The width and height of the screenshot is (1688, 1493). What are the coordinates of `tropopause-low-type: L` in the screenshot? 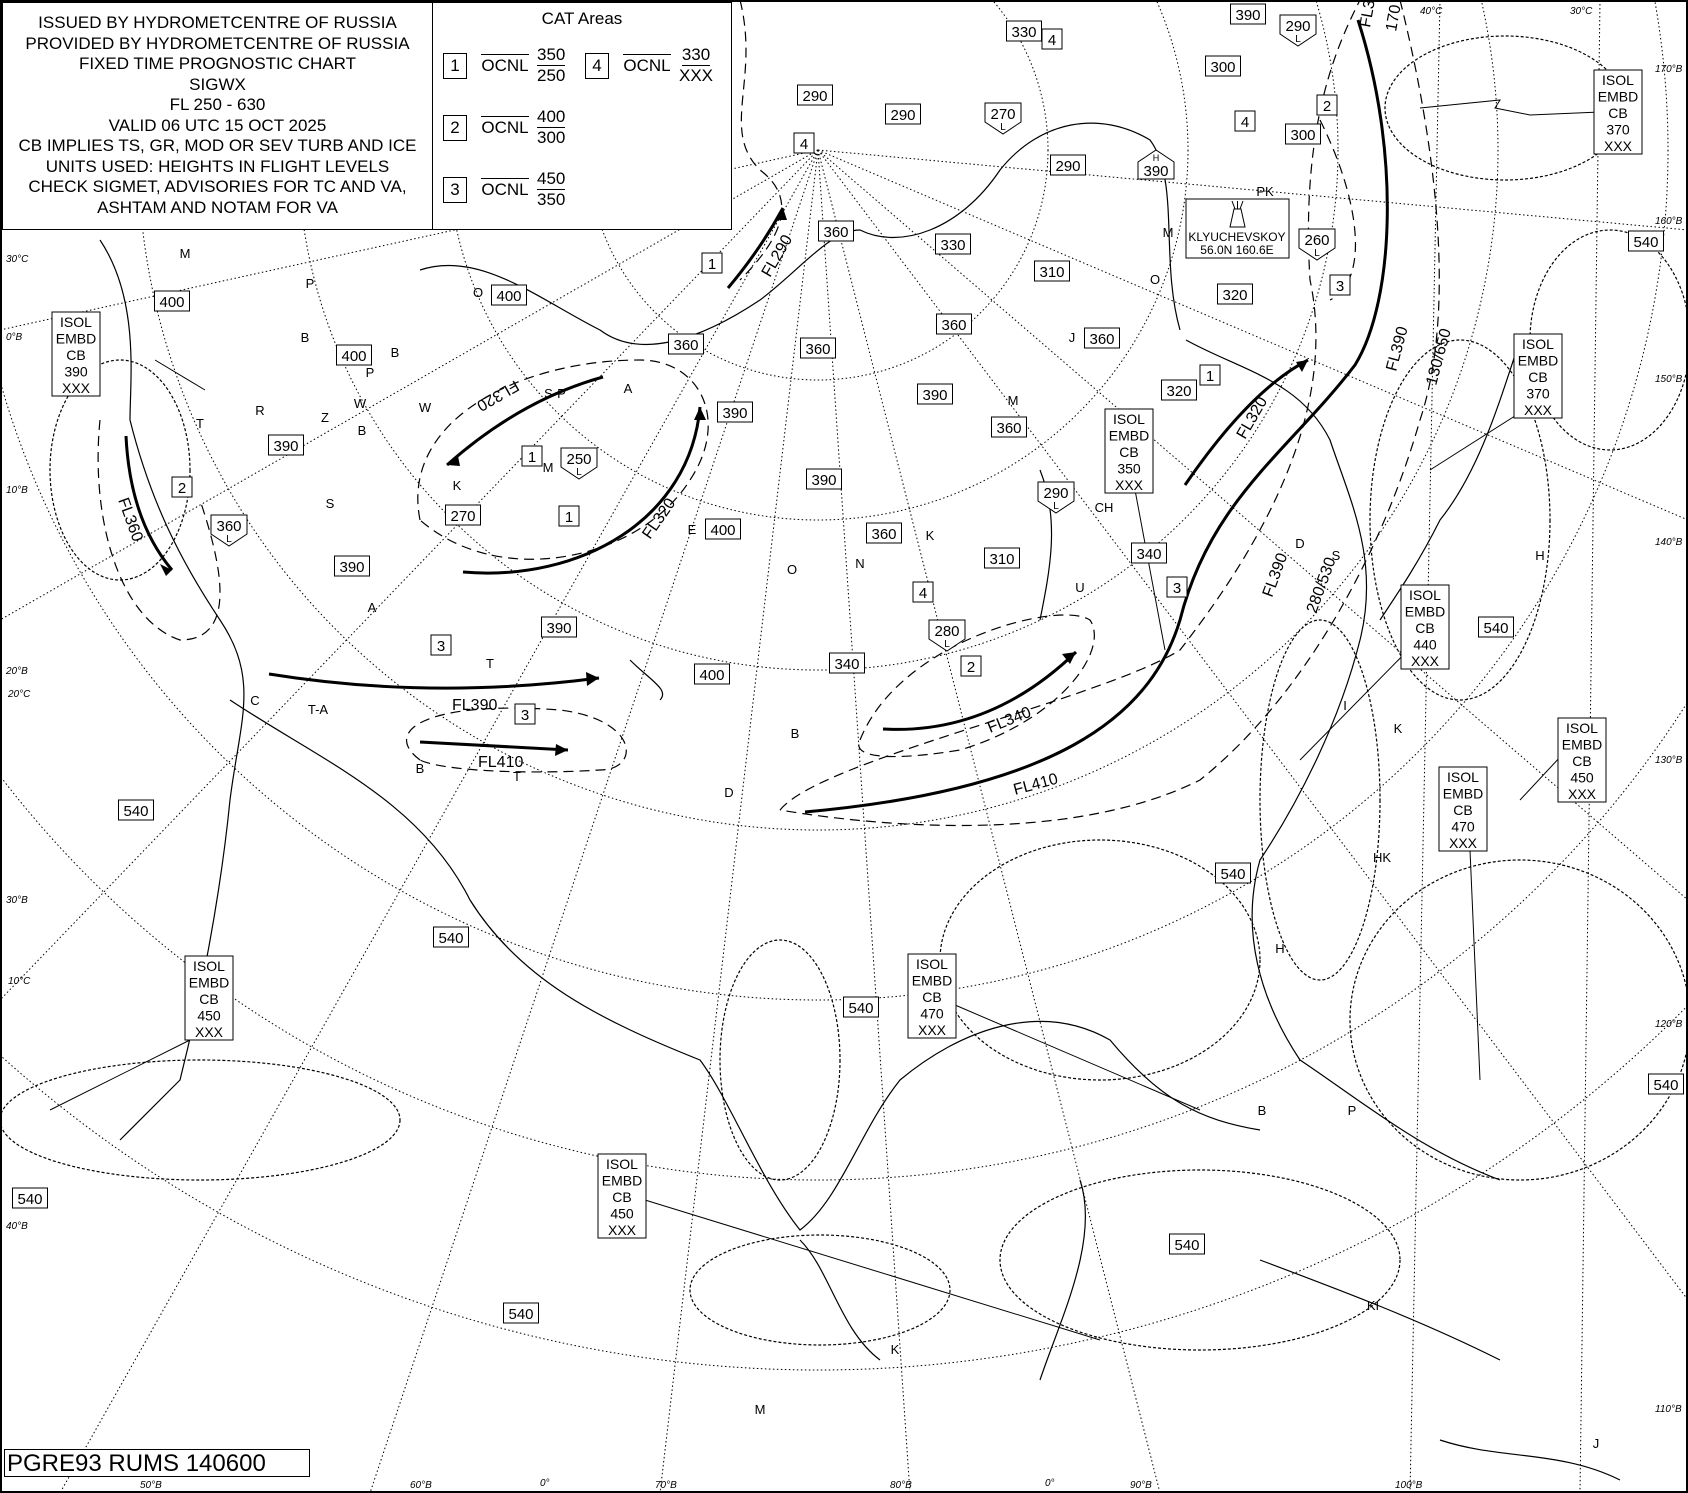 It's located at (1056, 506).